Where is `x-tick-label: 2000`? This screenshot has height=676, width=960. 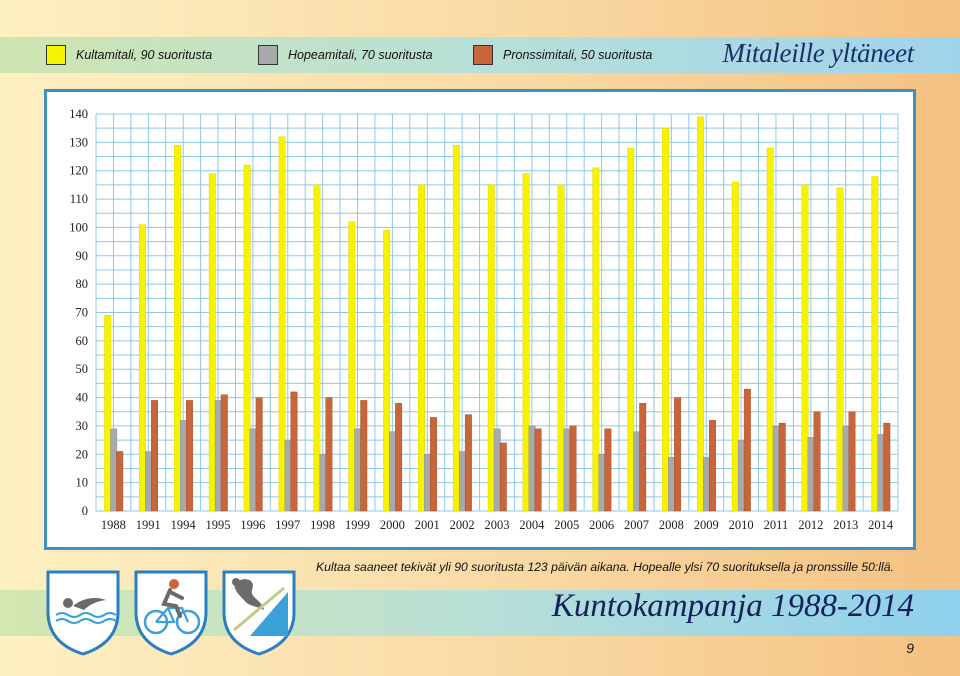 x-tick-label: 2000 is located at coordinates (392, 525).